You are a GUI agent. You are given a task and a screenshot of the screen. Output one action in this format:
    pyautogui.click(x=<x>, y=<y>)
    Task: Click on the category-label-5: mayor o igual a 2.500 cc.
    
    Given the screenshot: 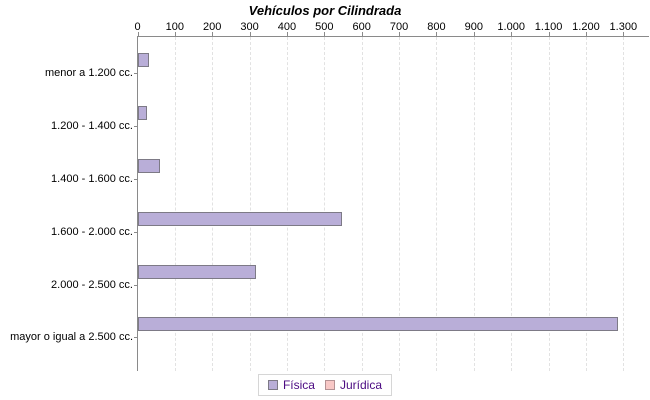 What is the action you would take?
    pyautogui.click(x=71, y=337)
    